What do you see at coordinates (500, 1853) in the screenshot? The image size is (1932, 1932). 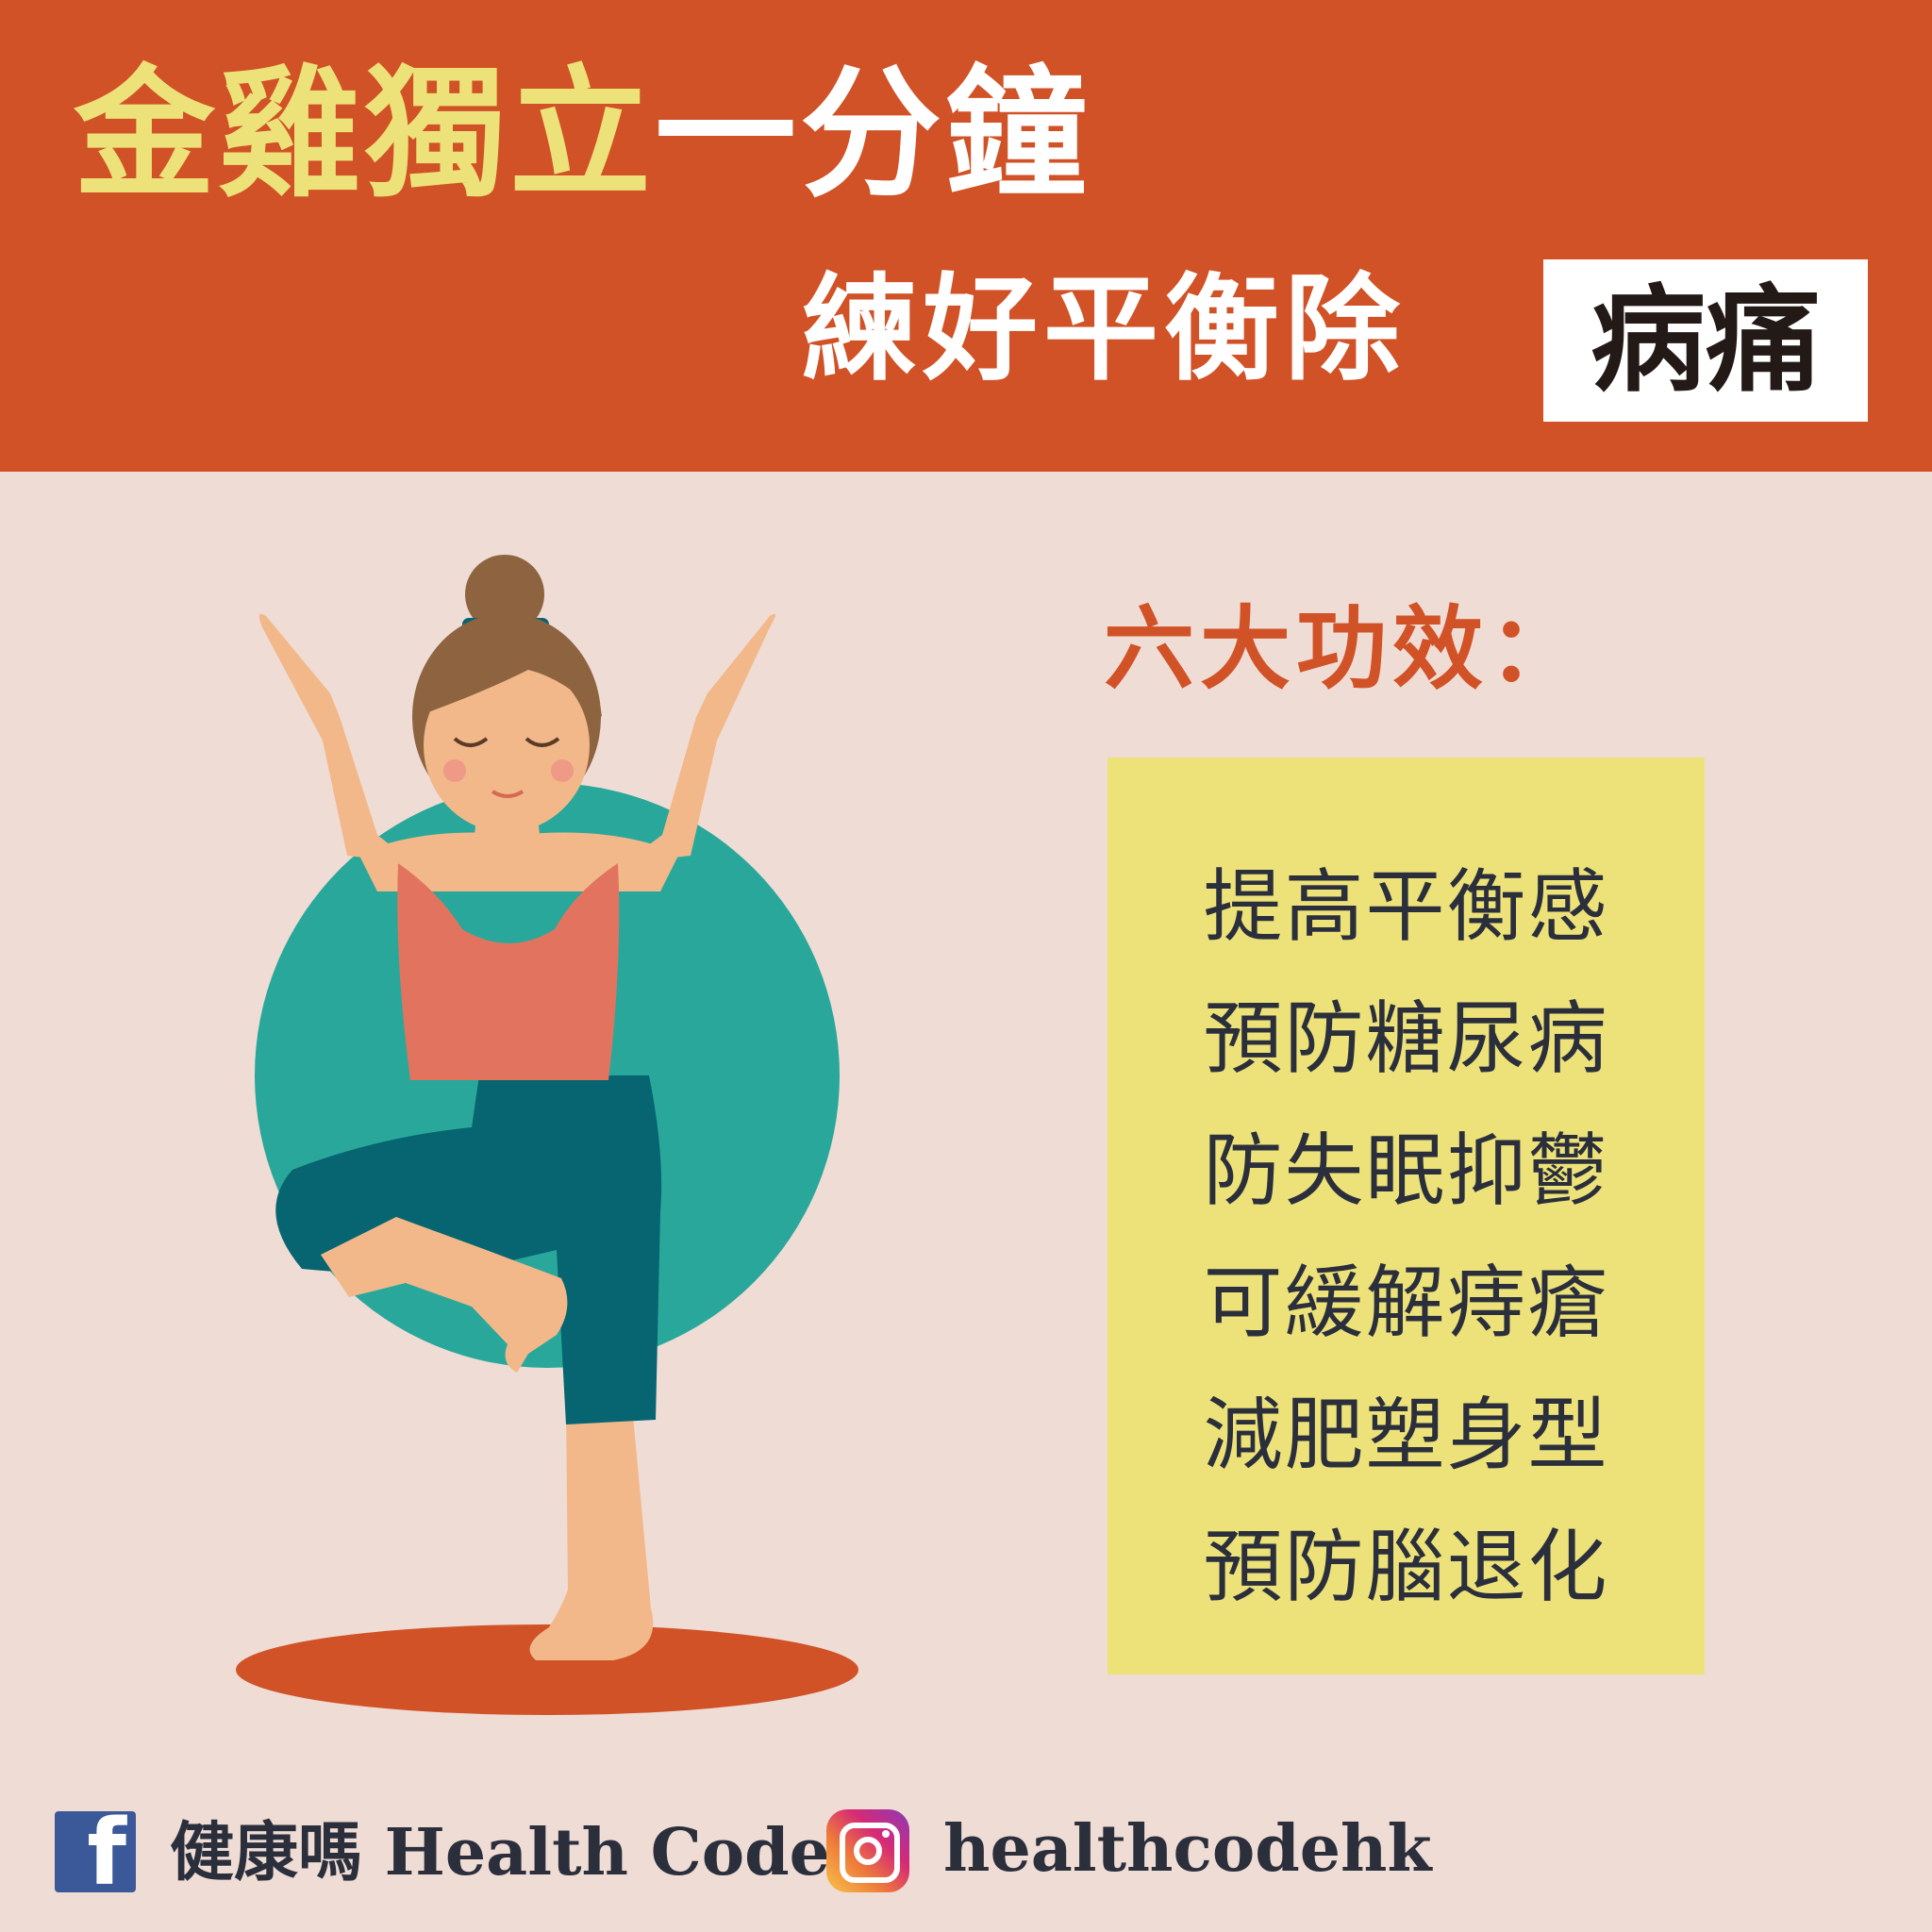 I see `facebook-page-name: 健康嗎 Health Code` at bounding box center [500, 1853].